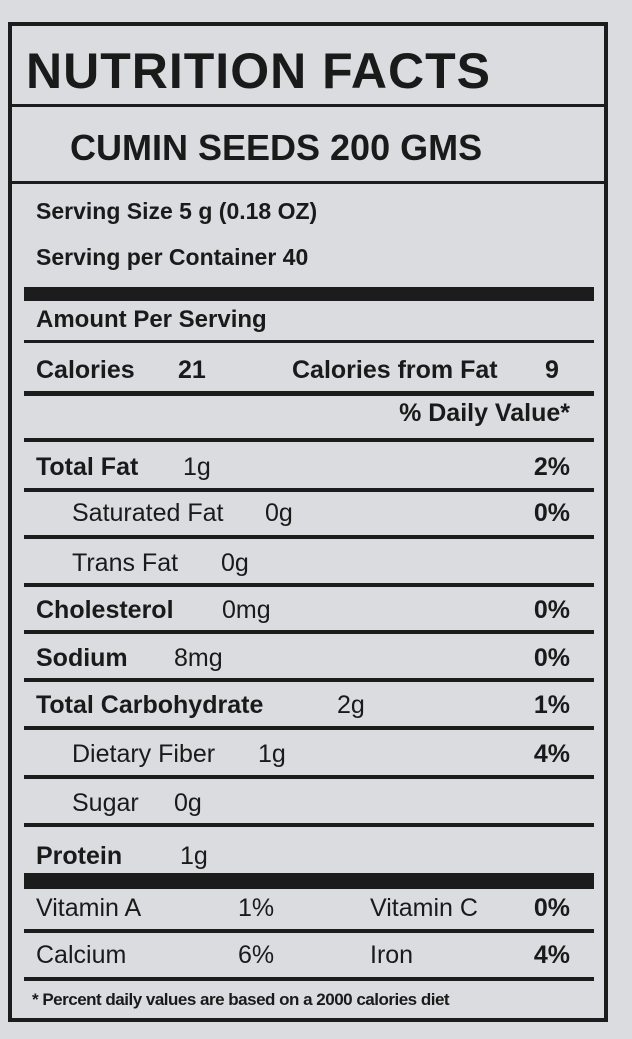  I want to click on calories-from-fat-label: Calories from Fat, so click(395, 370).